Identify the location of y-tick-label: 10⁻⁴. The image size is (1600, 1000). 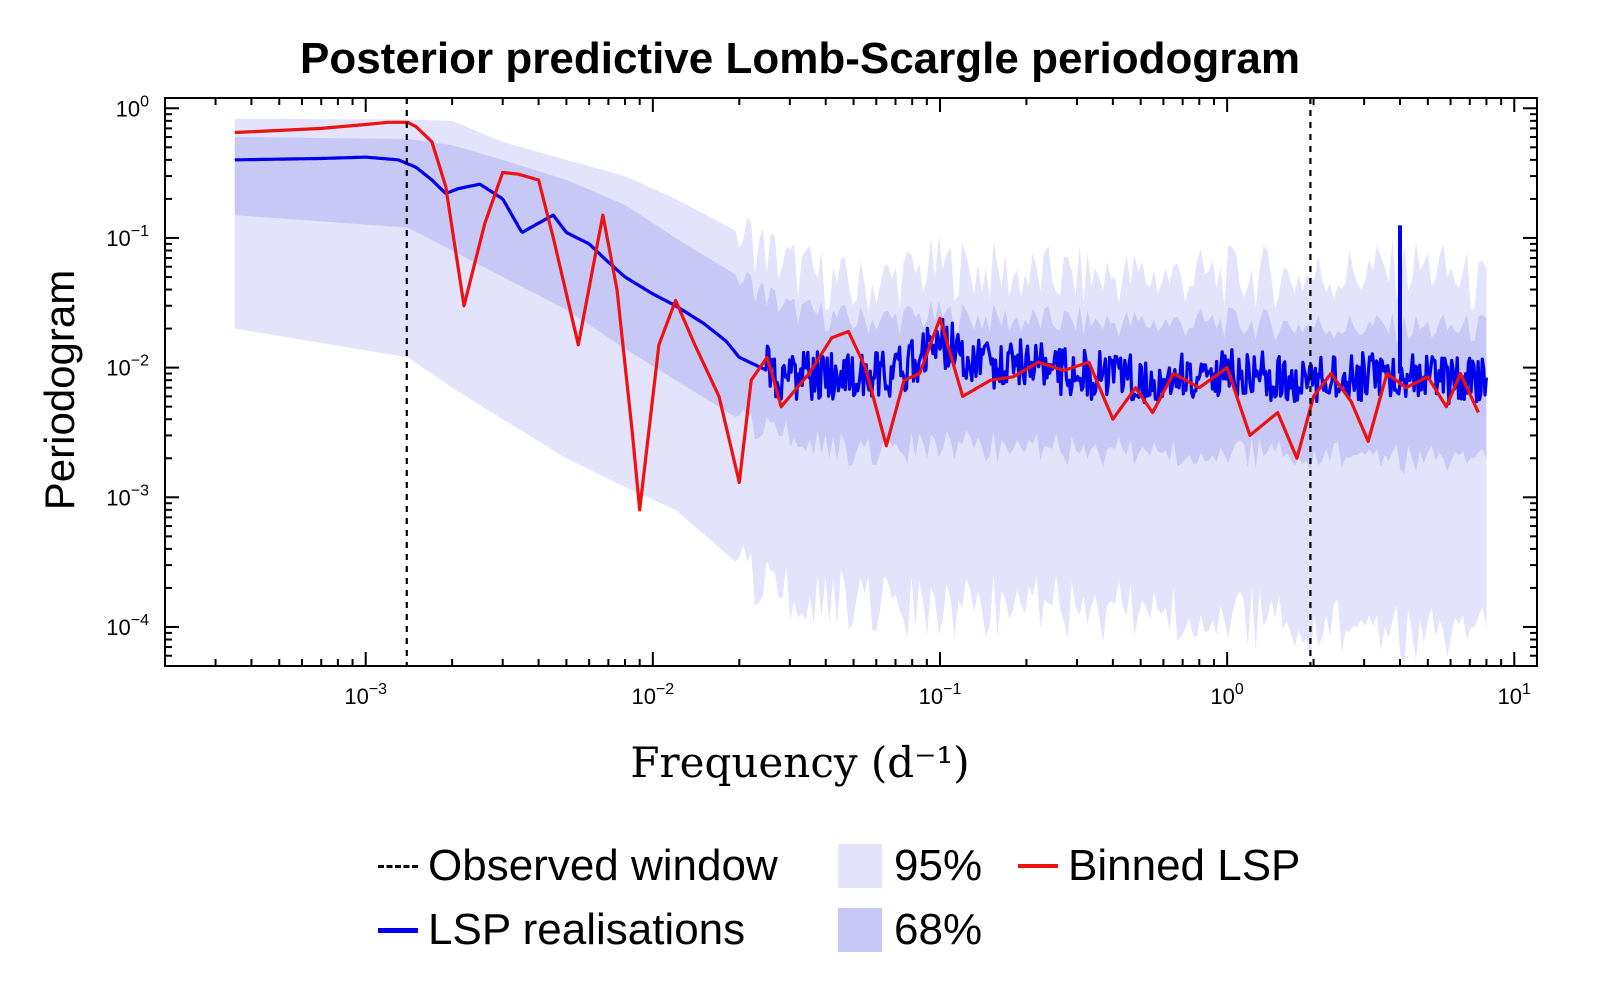
(127, 626).